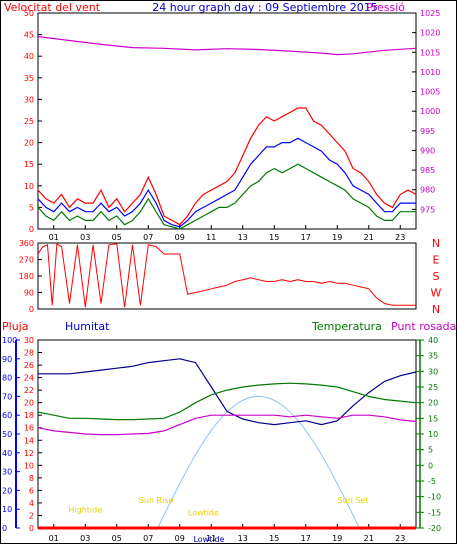  Describe the element at coordinates (243, 538) in the screenshot. I see `temp-x-tick-label: 13` at that location.